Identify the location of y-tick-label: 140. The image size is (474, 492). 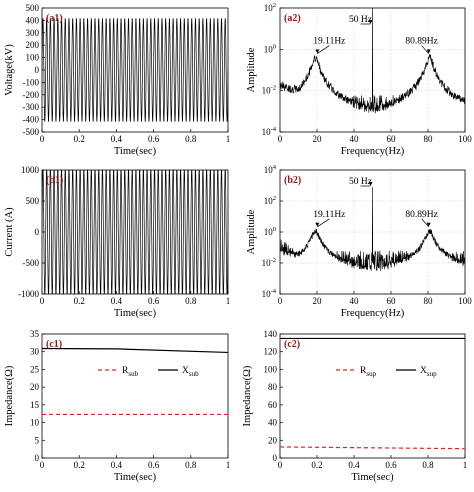
(271, 334).